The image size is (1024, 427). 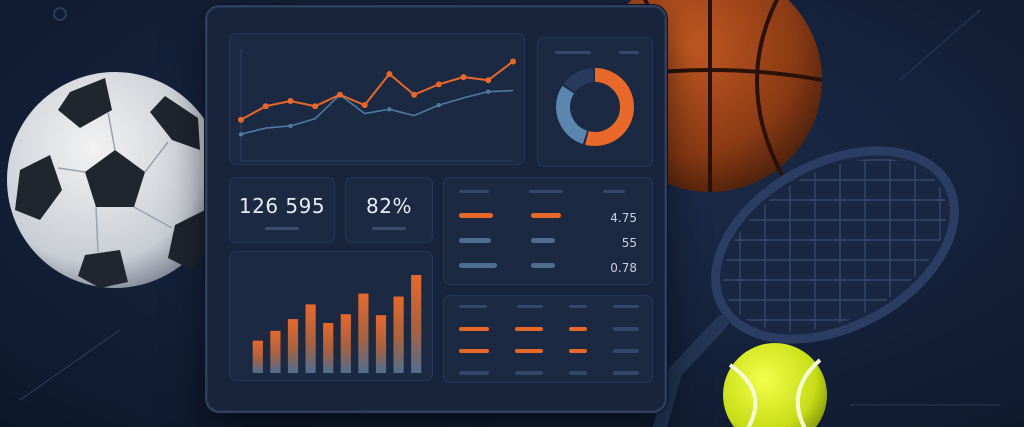 I want to click on stat-card-total: 126 595, so click(x=282, y=210).